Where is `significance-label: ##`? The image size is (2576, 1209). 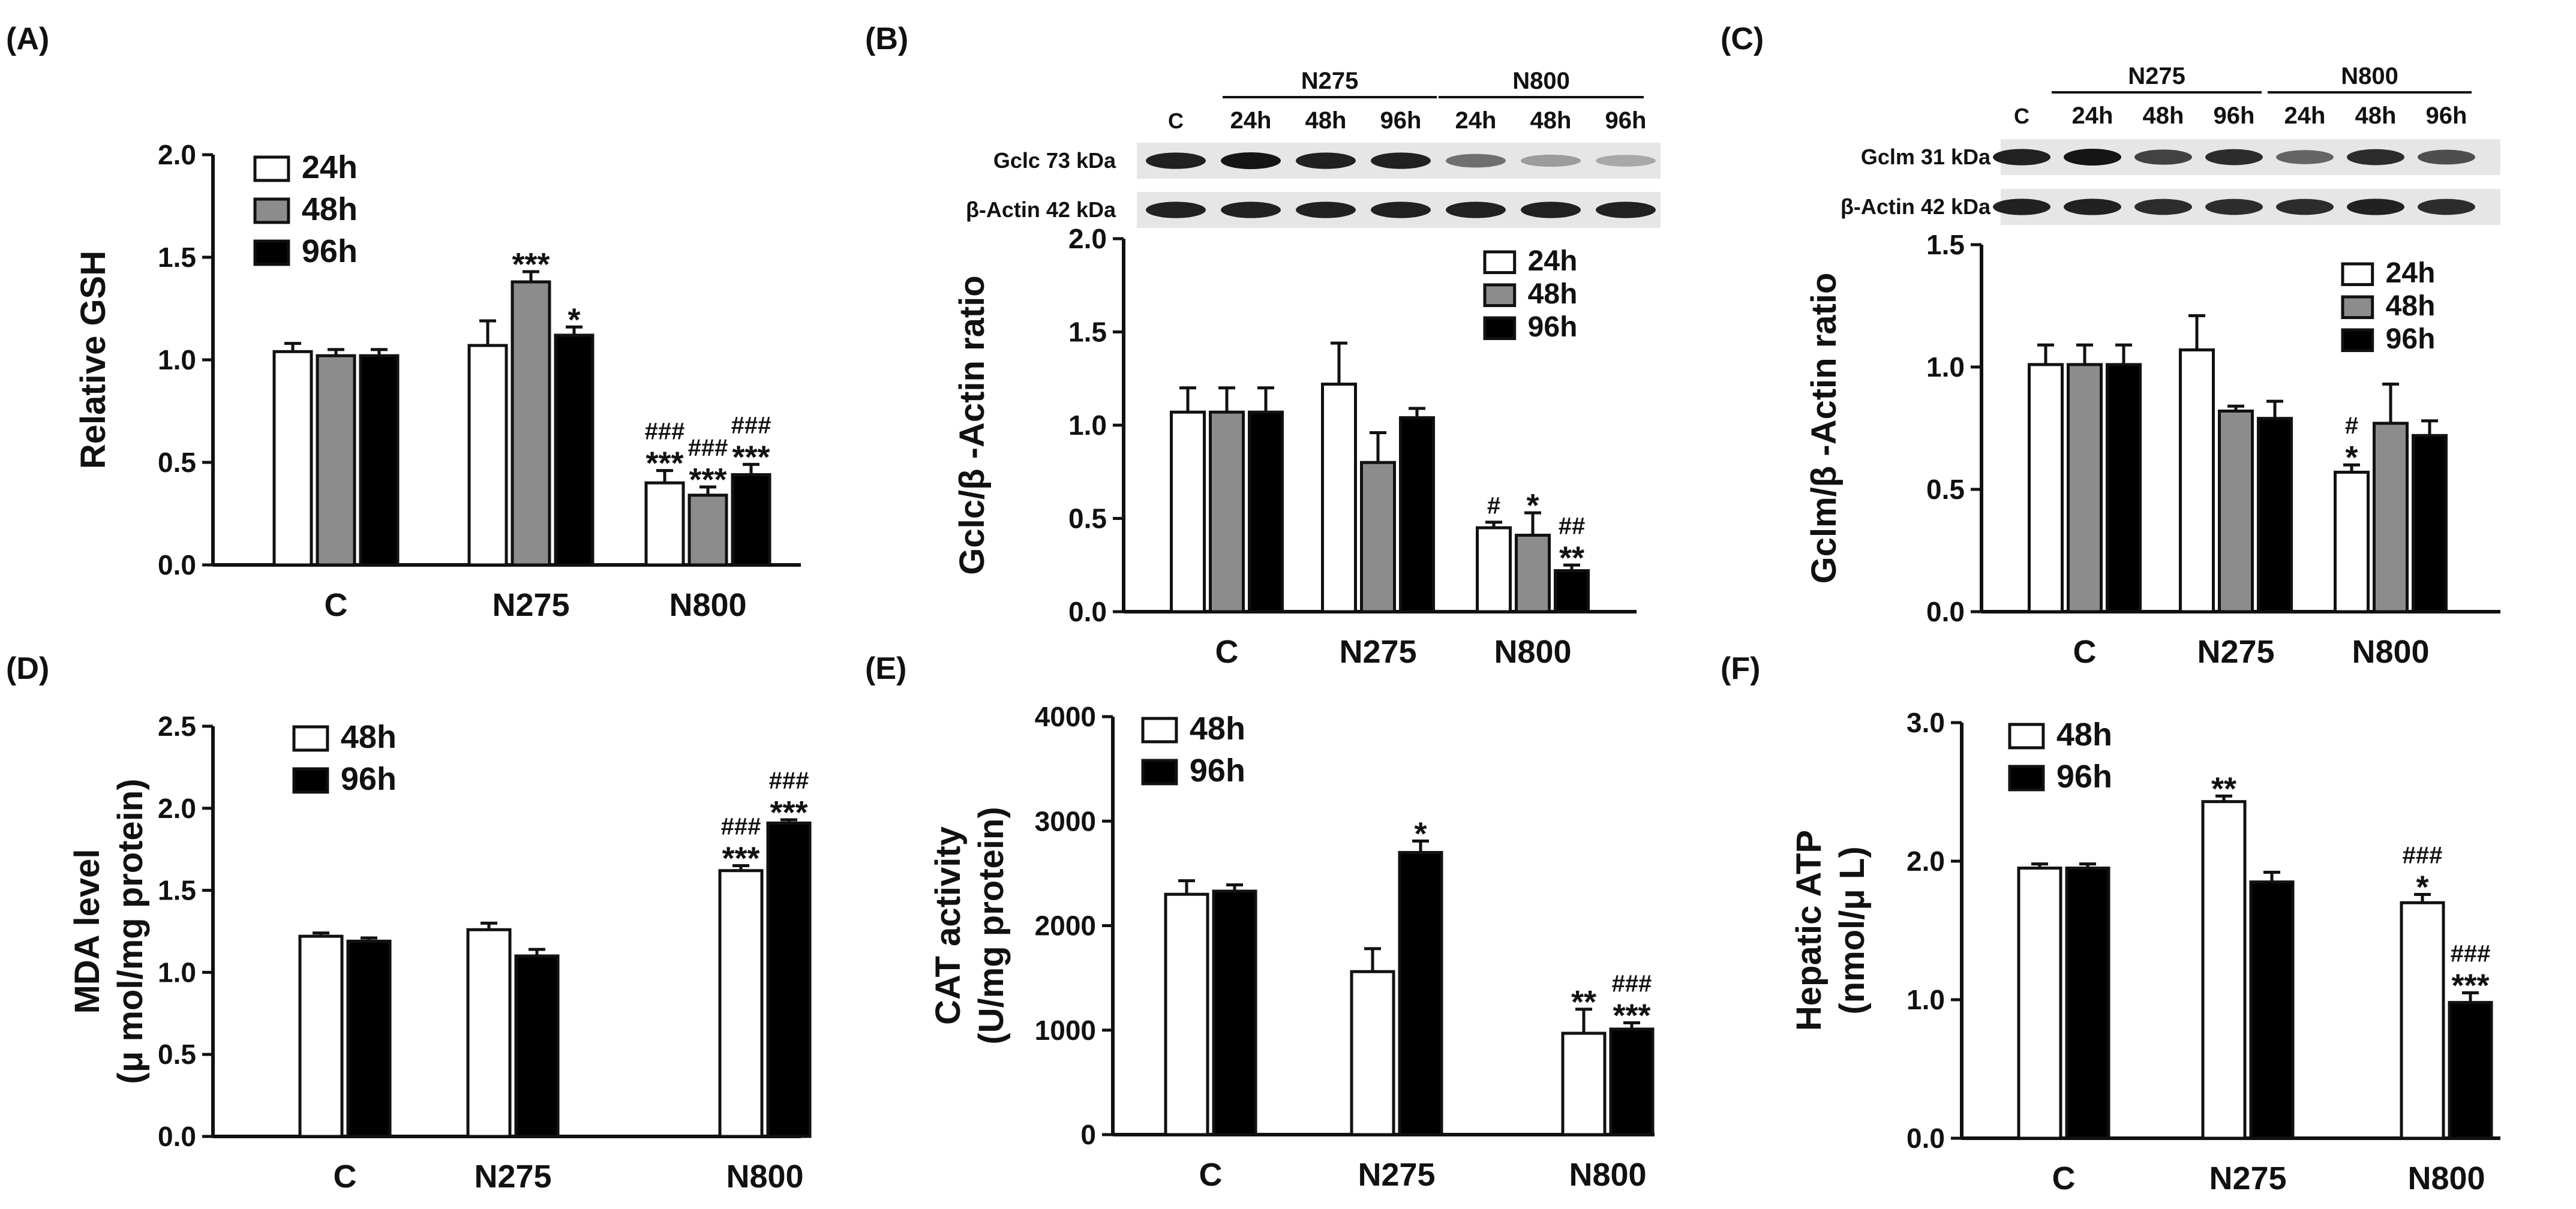 significance-label: ## is located at coordinates (1573, 526).